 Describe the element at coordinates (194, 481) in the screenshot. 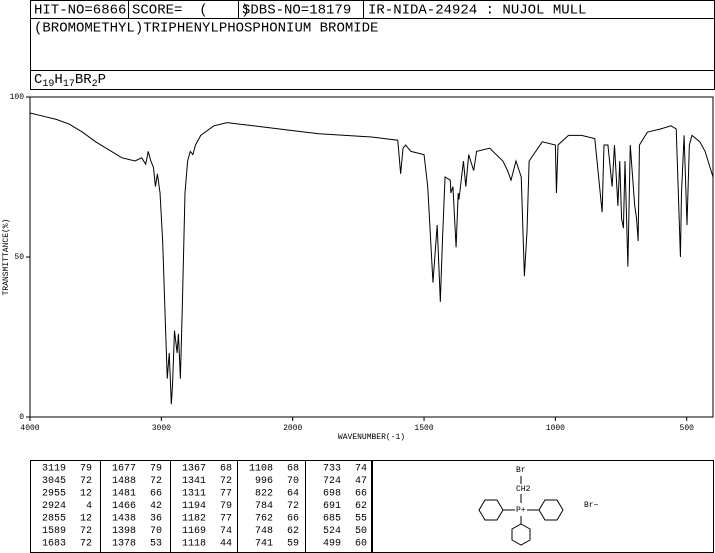

I see `peak-wavenumber: 1341` at that location.